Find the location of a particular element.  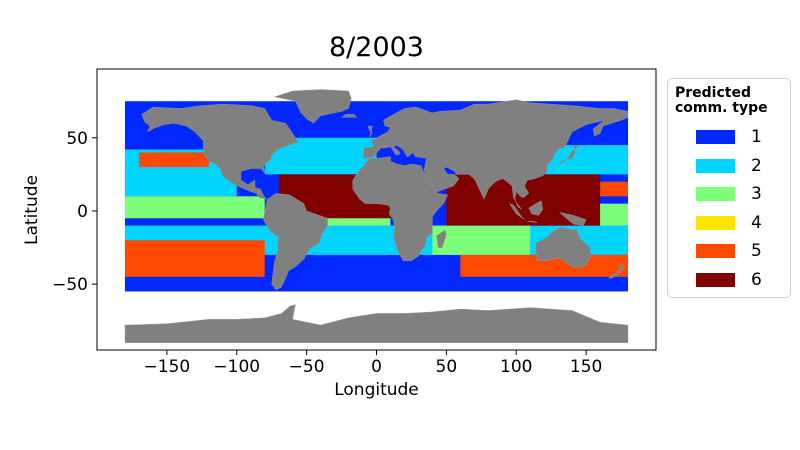

legend-item-3: 3 is located at coordinates (742, 194).